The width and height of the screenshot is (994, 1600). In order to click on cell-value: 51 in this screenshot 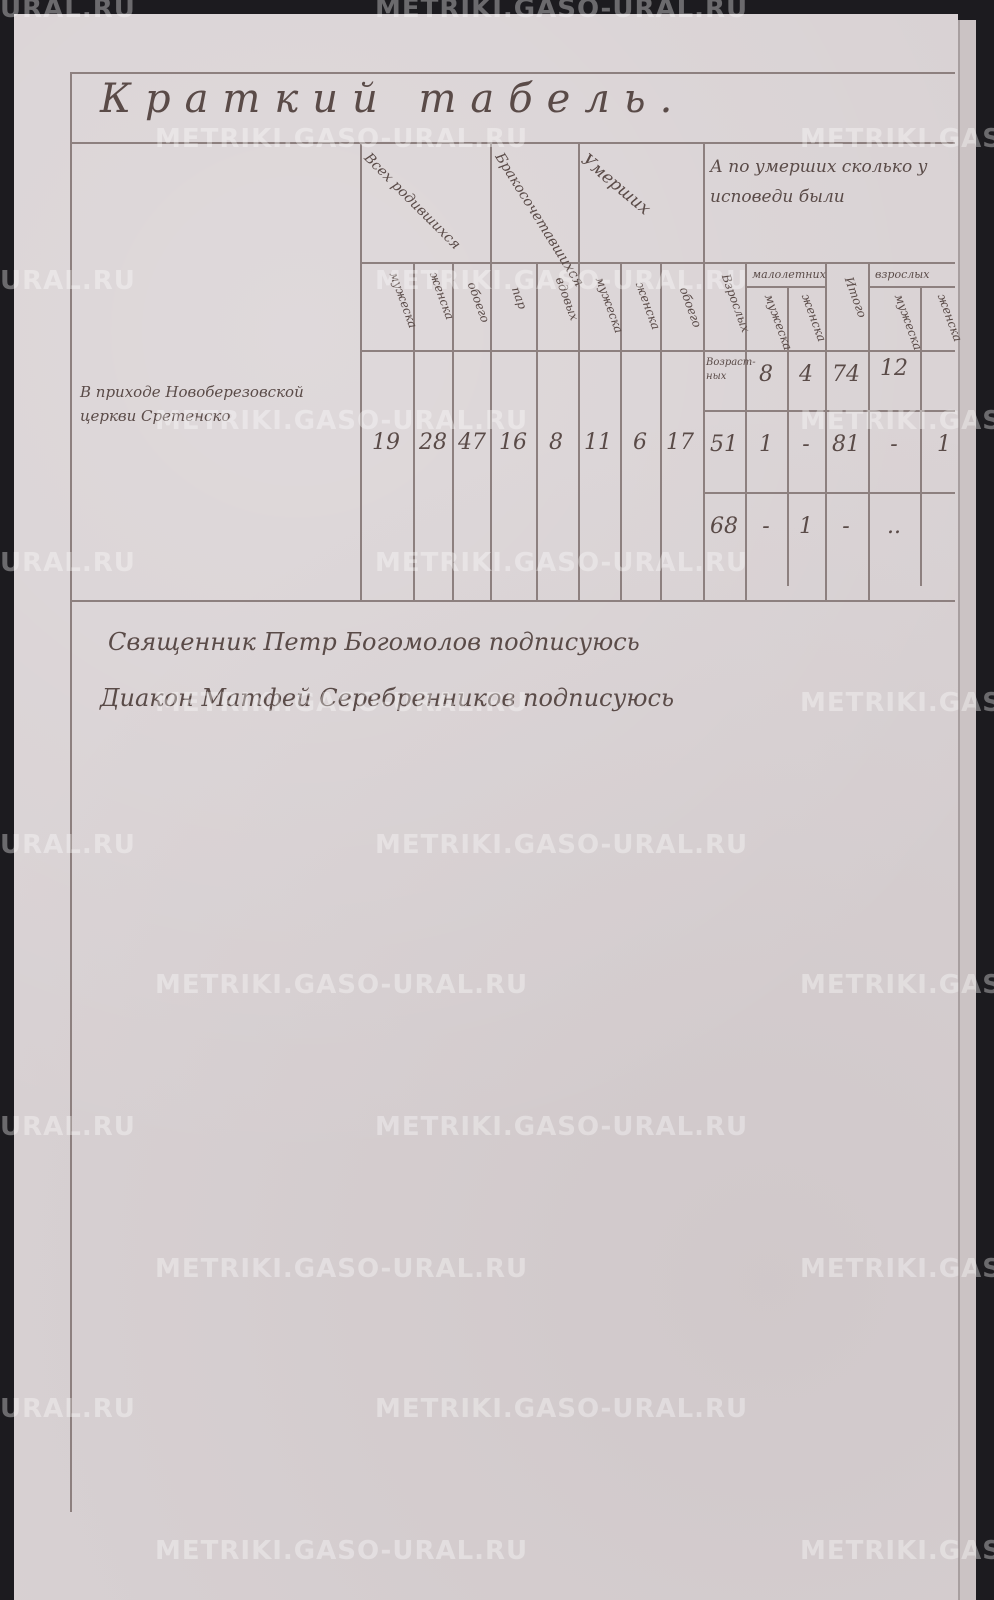, I will do `click(724, 444)`.